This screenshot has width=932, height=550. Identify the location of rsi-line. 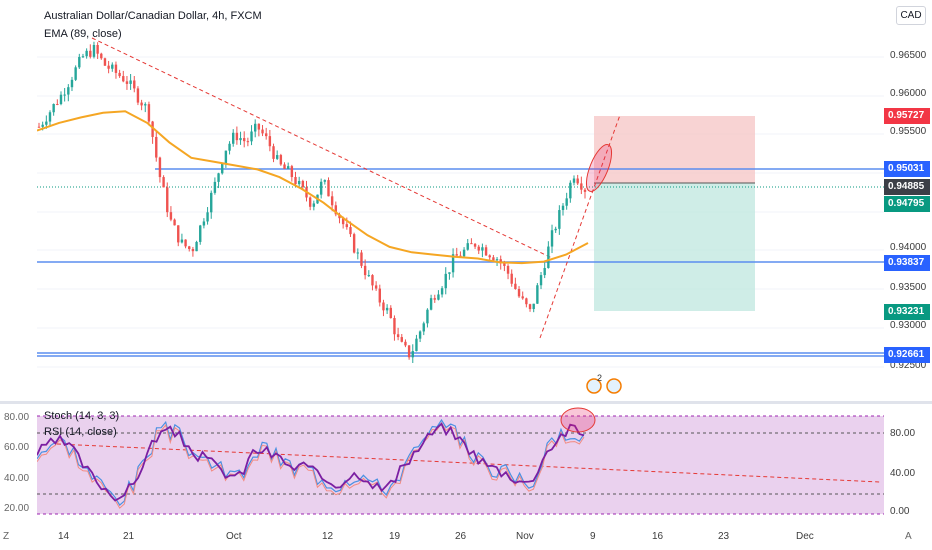
(311, 462).